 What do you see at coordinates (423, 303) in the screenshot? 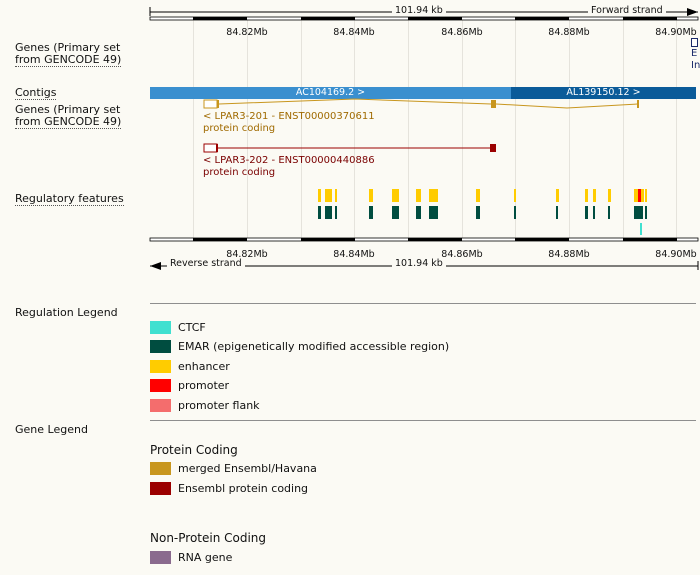
I see `regulation-legend-divider` at bounding box center [423, 303].